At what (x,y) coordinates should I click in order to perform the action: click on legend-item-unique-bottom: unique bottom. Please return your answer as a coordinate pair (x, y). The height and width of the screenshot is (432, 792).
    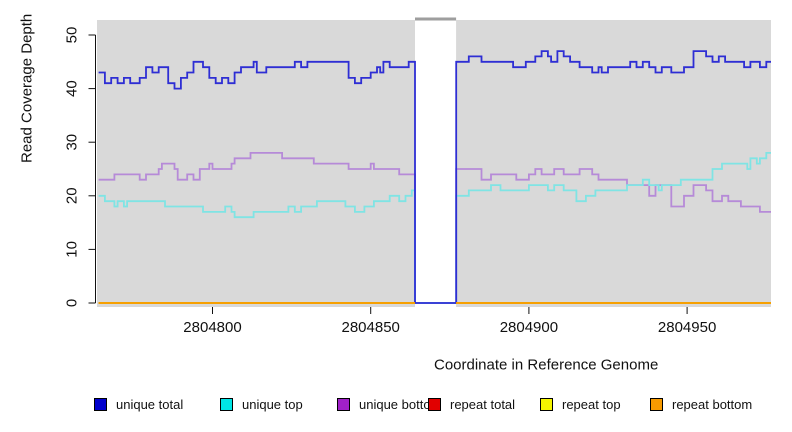
    Looking at the image, I should click on (389, 404).